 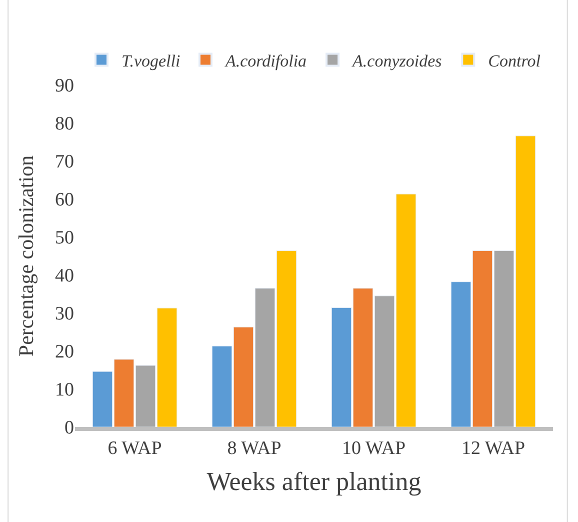 What do you see at coordinates (64, 124) in the screenshot?
I see `y-tick-label: 80` at bounding box center [64, 124].